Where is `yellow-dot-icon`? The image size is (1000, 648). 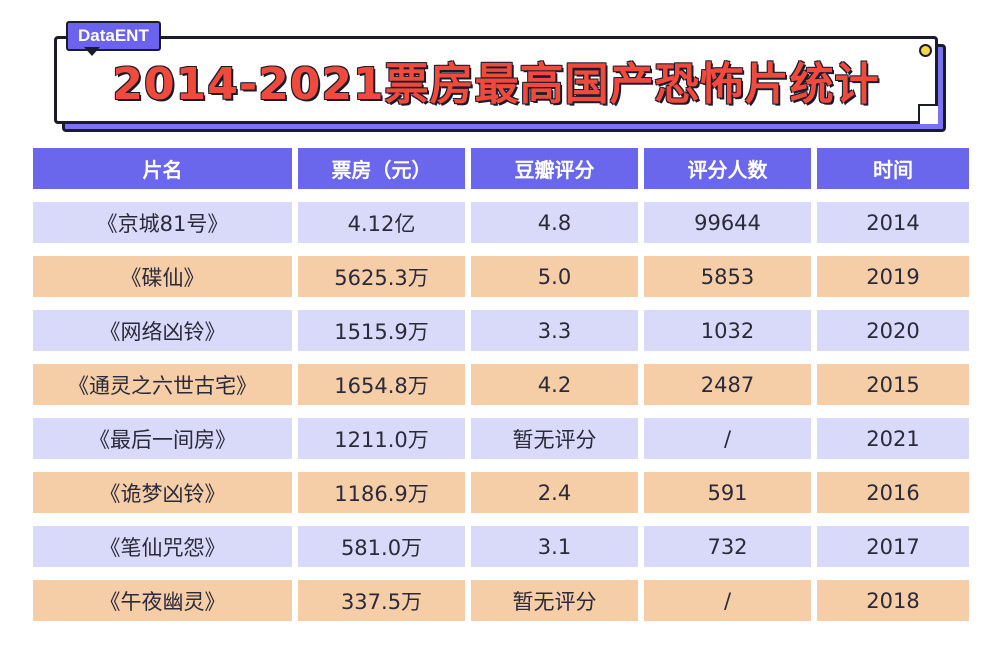 yellow-dot-icon is located at coordinates (925, 50).